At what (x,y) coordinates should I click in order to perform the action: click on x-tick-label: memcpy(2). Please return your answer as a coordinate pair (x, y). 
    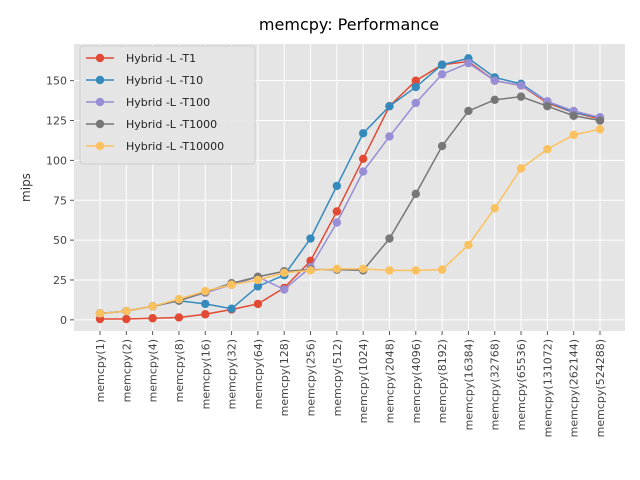
    Looking at the image, I should click on (126, 370).